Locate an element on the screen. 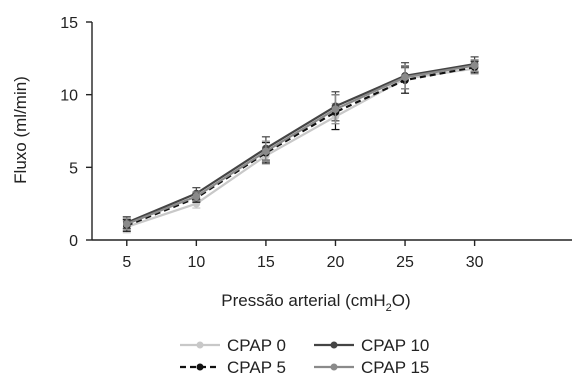 The height and width of the screenshot is (380, 574). legend-item-cpap-5: CPAP 5 is located at coordinates (233, 367).